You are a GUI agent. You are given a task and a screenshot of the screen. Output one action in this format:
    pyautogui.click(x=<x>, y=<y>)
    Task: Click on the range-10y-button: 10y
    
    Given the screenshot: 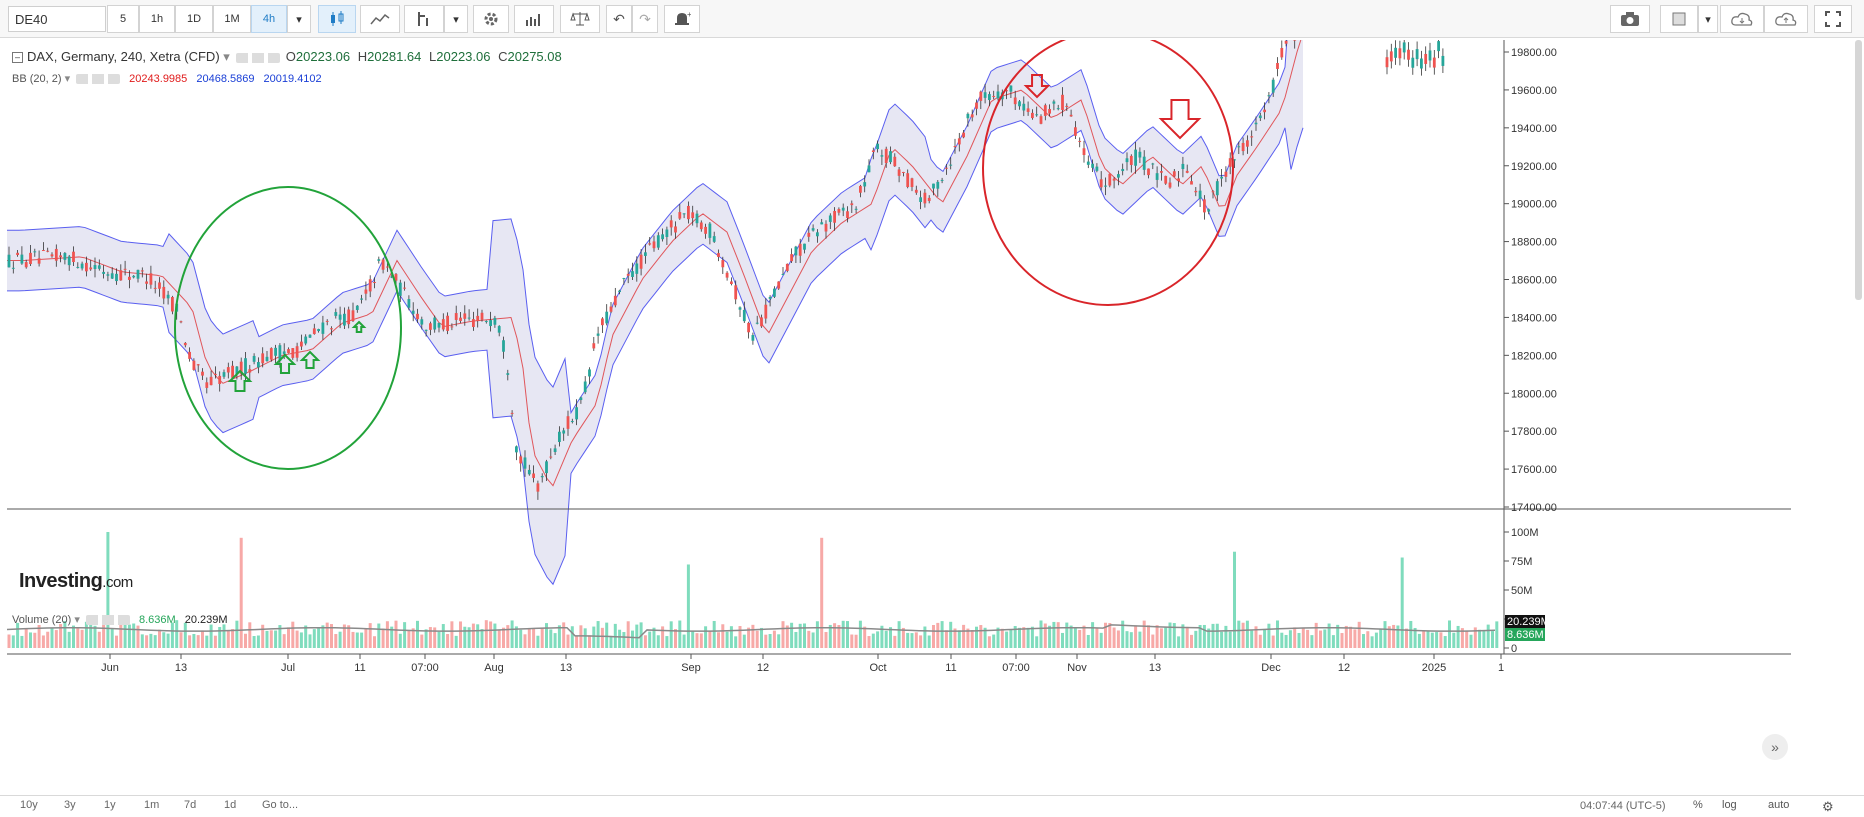 What is the action you would take?
    pyautogui.click(x=29, y=805)
    